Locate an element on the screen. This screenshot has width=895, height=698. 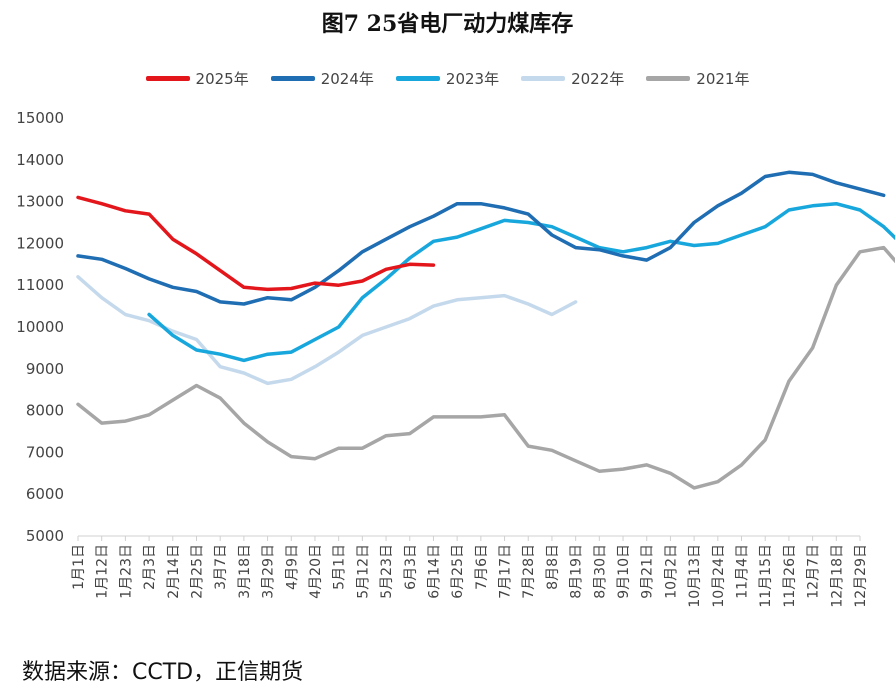
source-note: 数据来源：CCTD，正信期货 is located at coordinates (163, 672).